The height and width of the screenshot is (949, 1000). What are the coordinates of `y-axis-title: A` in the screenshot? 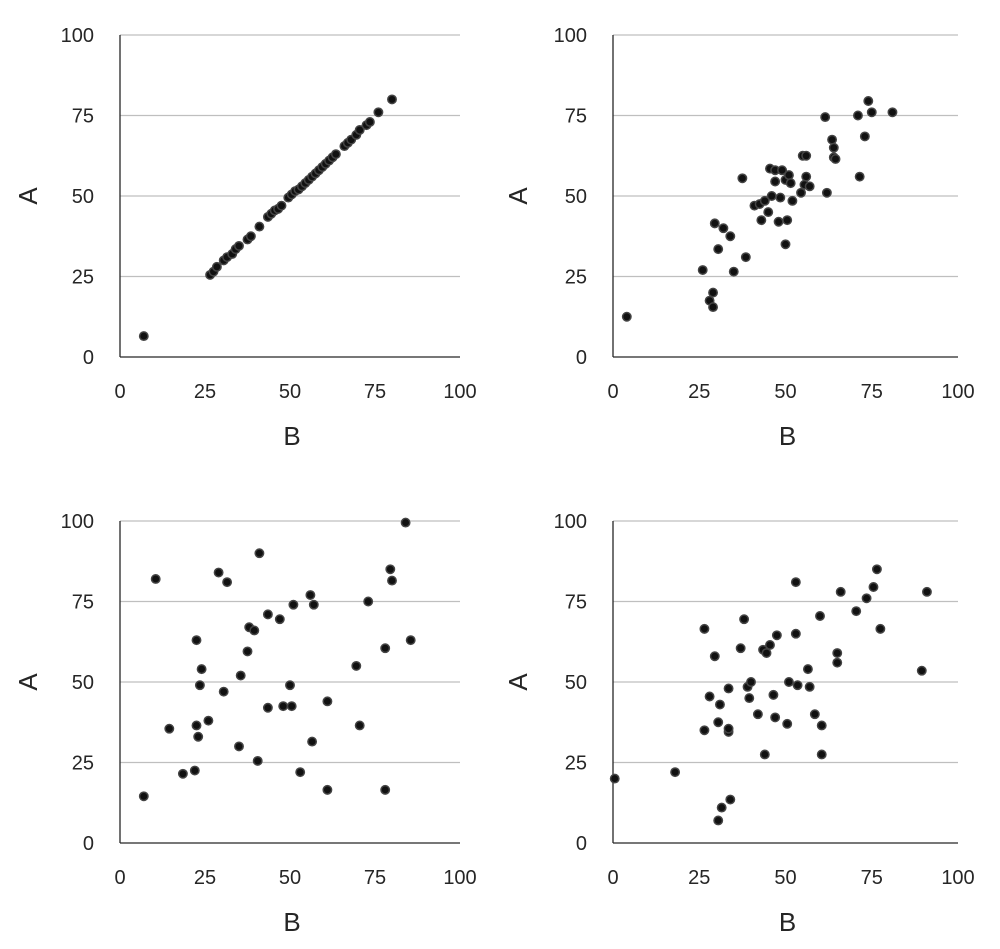 It's located at (28, 682).